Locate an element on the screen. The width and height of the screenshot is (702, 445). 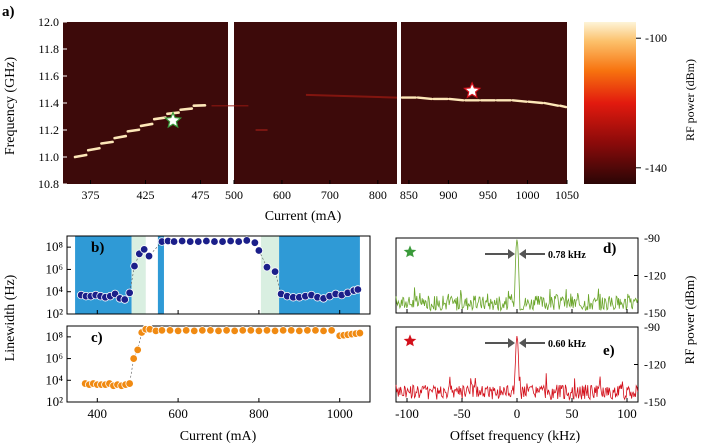
y-tick-label: 11.8 is located at coordinates (48, 49).